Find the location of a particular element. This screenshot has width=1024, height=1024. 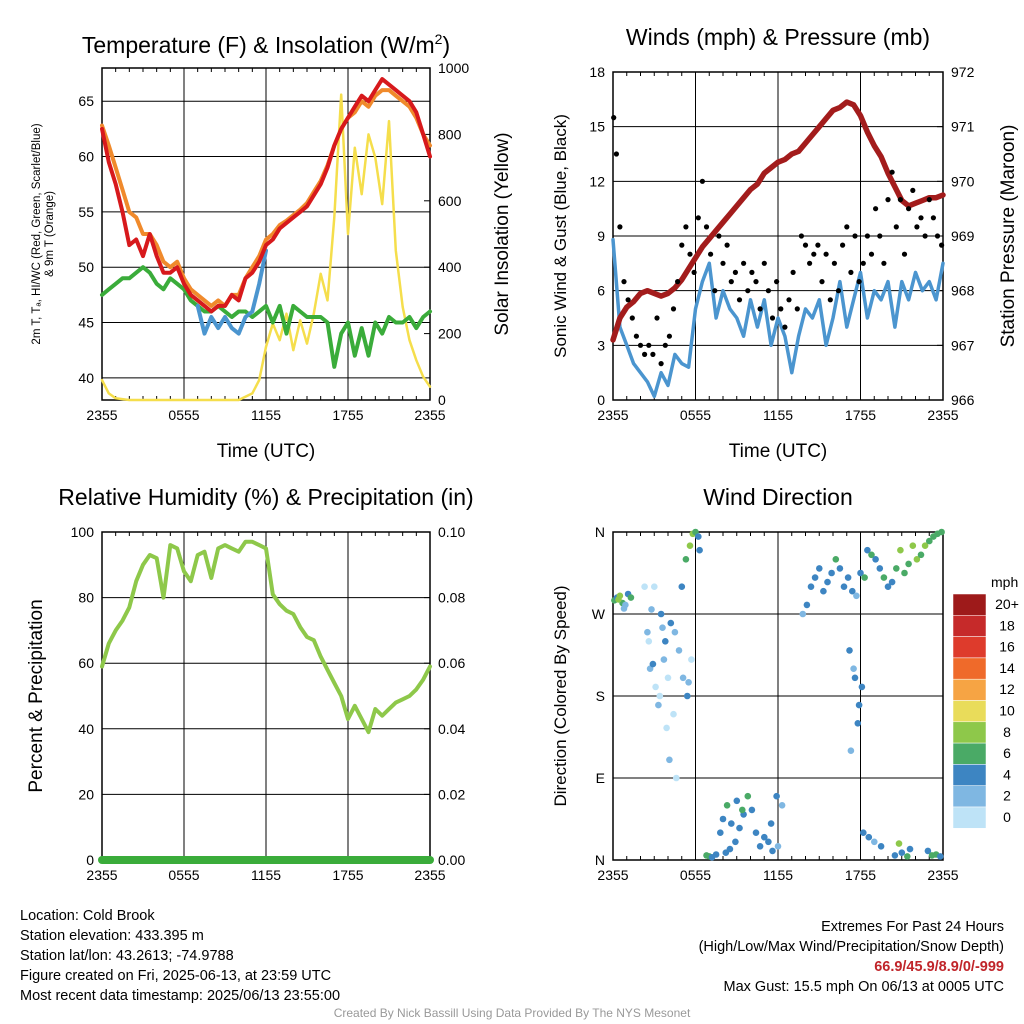

colorbar-label: 16 is located at coordinates (1007, 647).